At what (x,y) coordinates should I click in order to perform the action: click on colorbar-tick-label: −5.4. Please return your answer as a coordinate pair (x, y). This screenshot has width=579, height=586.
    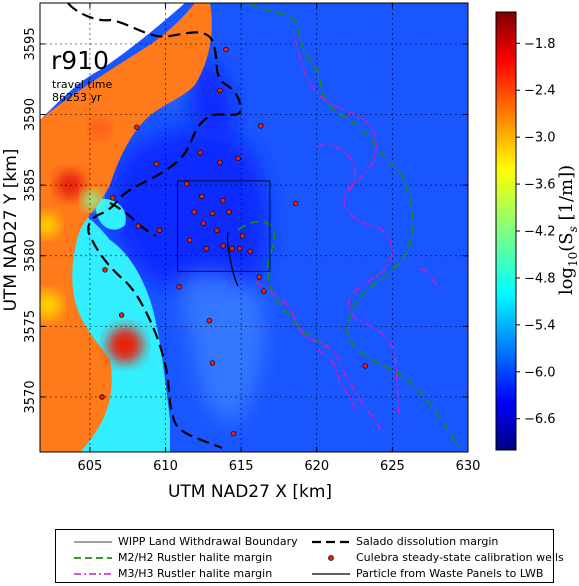
    Looking at the image, I should click on (540, 325).